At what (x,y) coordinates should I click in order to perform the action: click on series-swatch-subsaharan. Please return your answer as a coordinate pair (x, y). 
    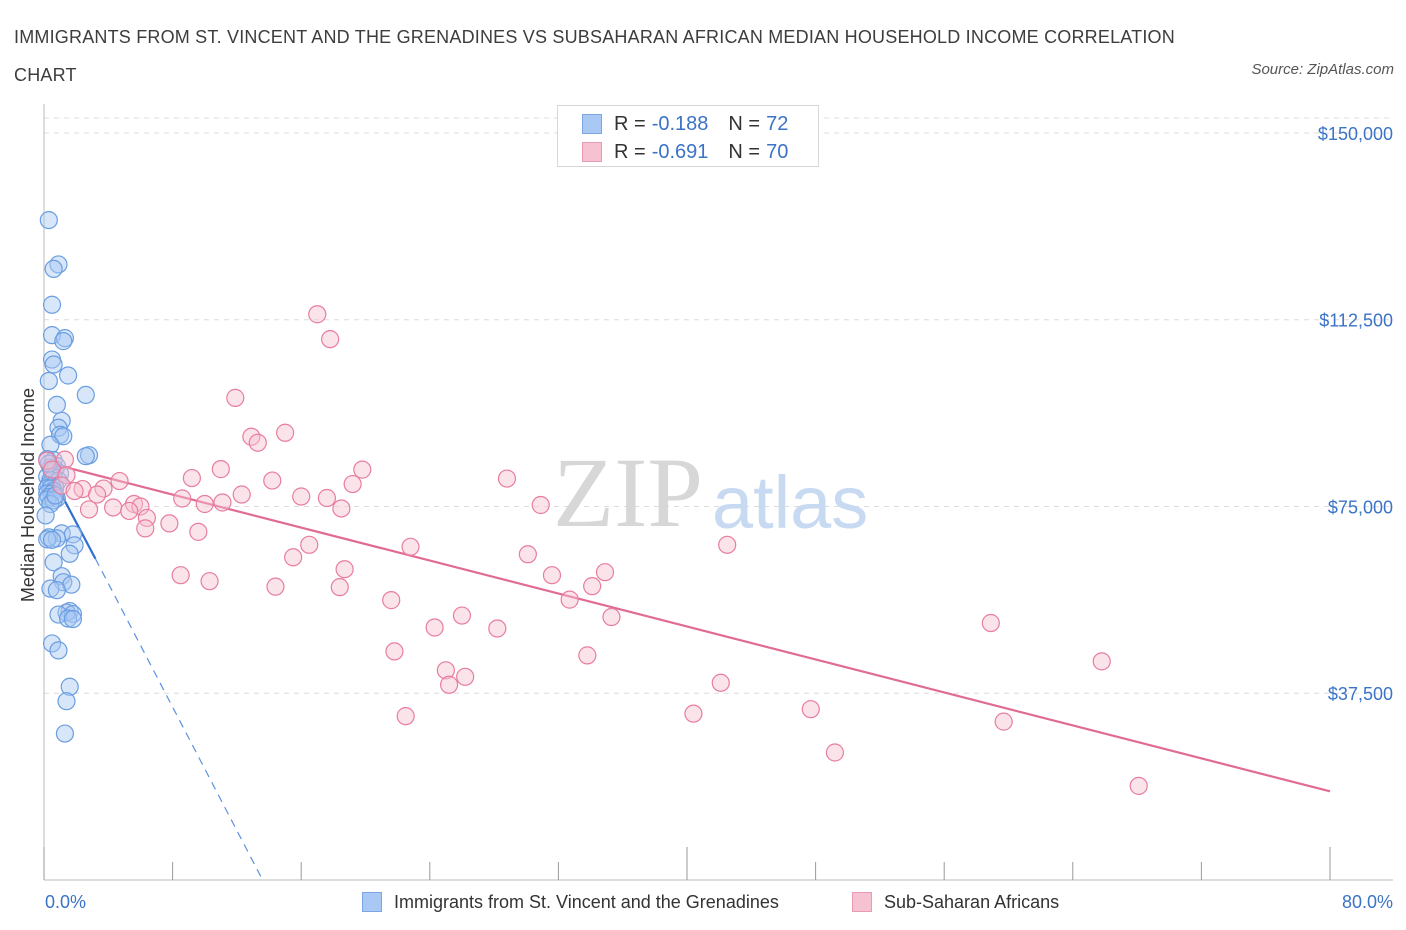
    Looking at the image, I should click on (862, 902).